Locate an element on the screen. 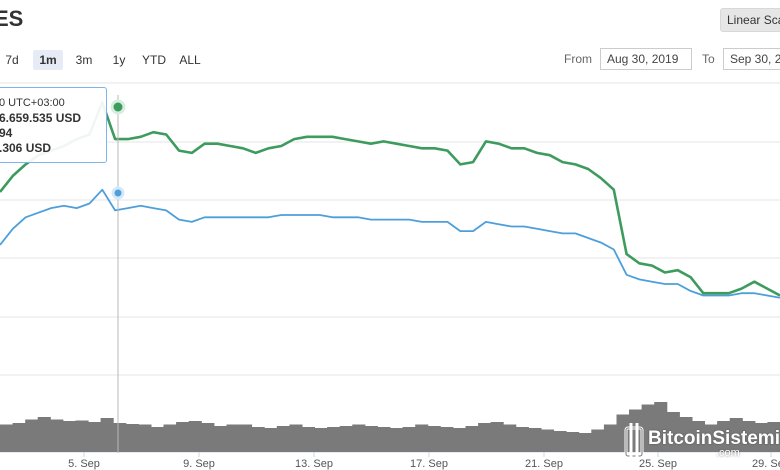  range-1m-button: 1m is located at coordinates (48, 60).